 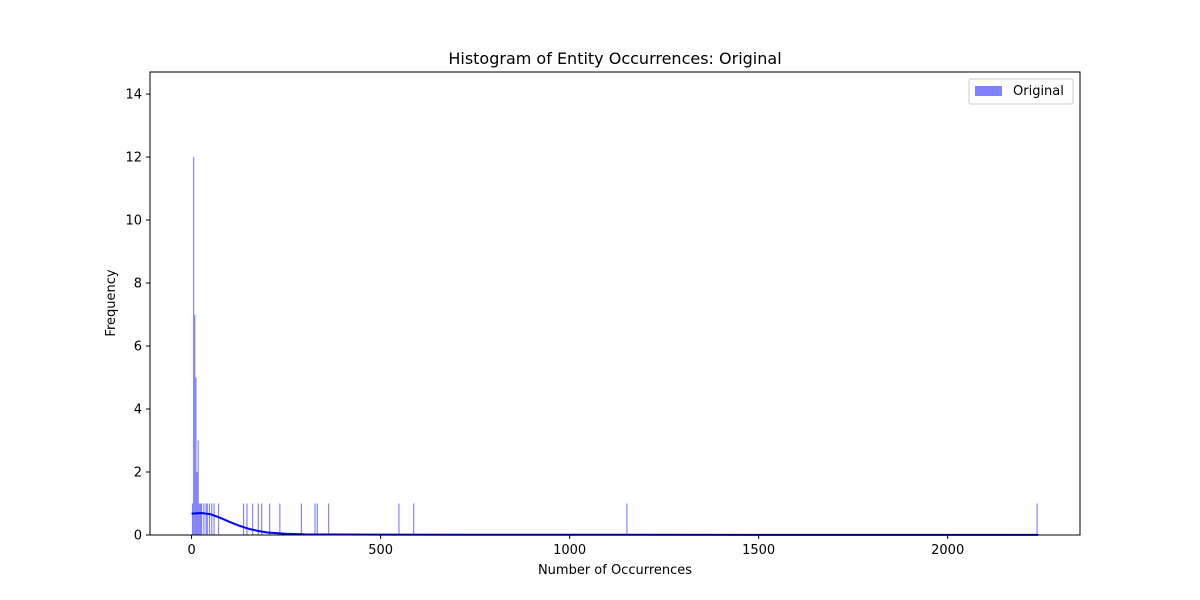 I want to click on y-tick-label: 12, so click(x=133, y=158).